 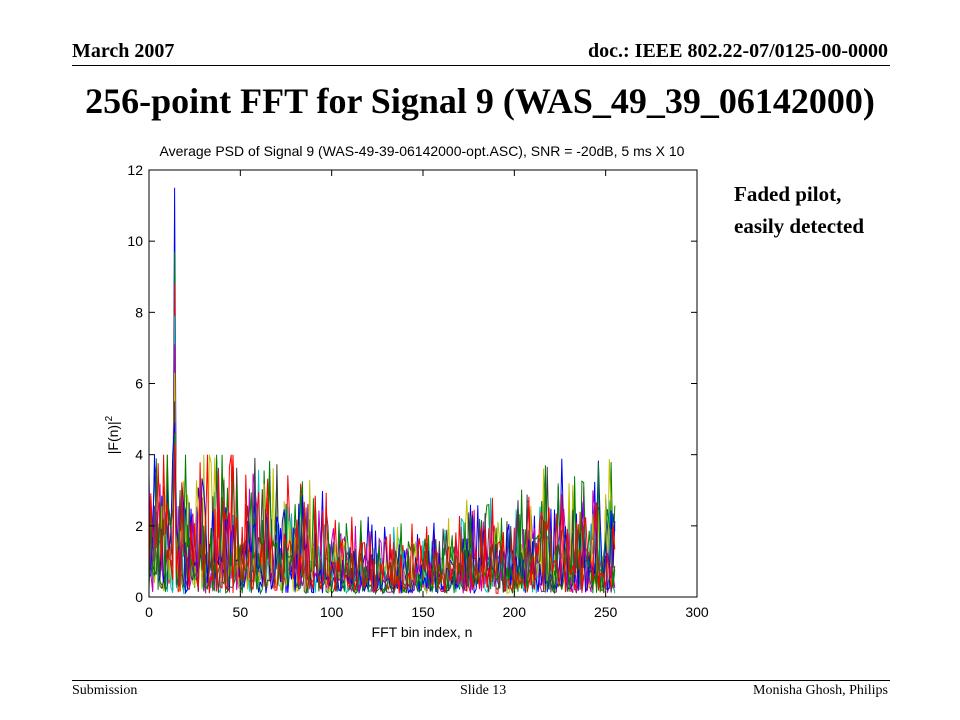 I want to click on annotation-line-1: Faded pilot,, so click(x=788, y=194).